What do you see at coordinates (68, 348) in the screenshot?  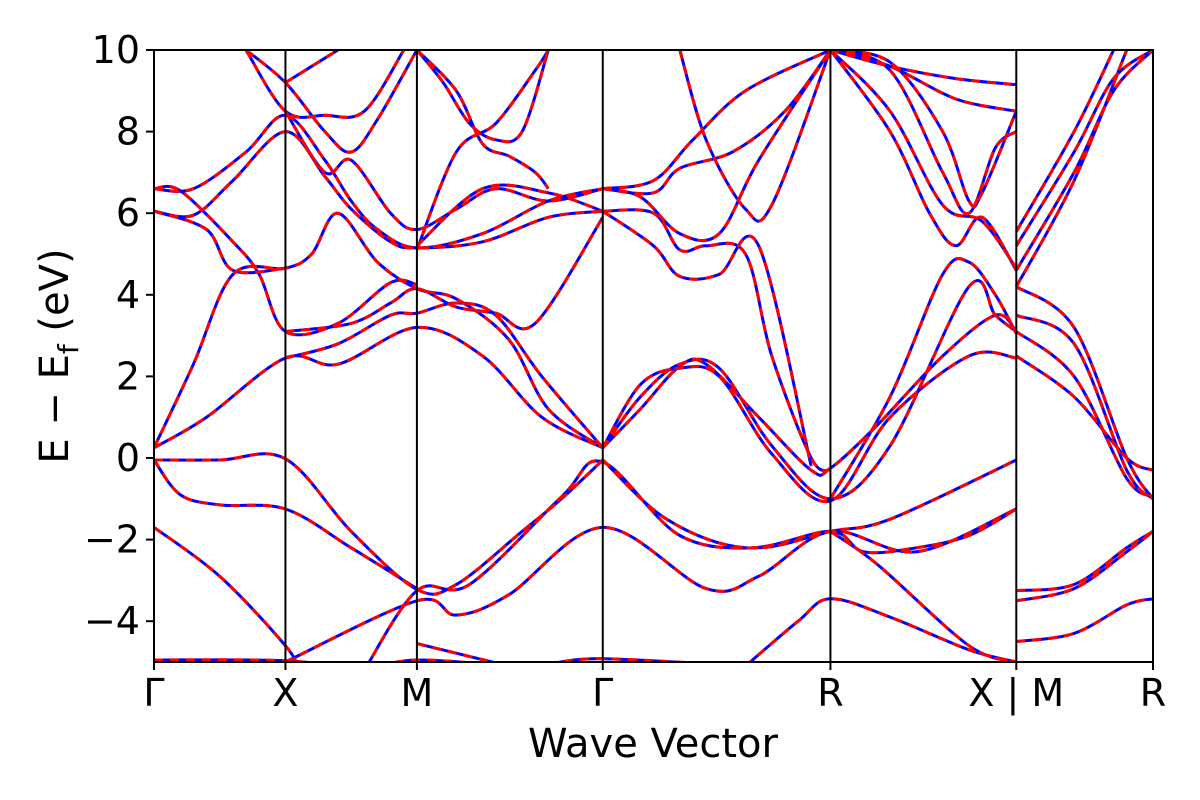 I see `y-axis-label-subscript: f` at bounding box center [68, 348].